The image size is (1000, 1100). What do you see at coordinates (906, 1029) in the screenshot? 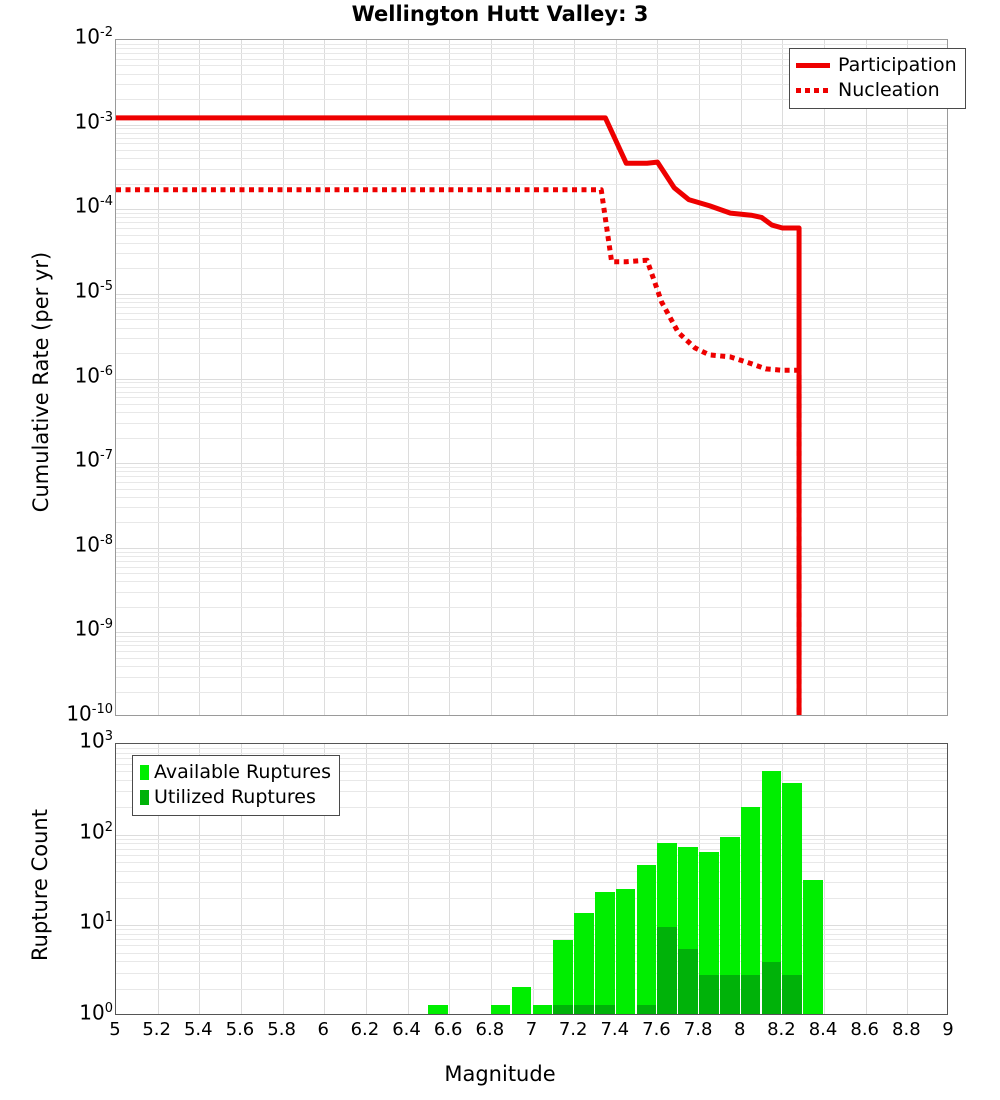
I see `x-axis-tick-label: 8.8` at bounding box center [906, 1029].